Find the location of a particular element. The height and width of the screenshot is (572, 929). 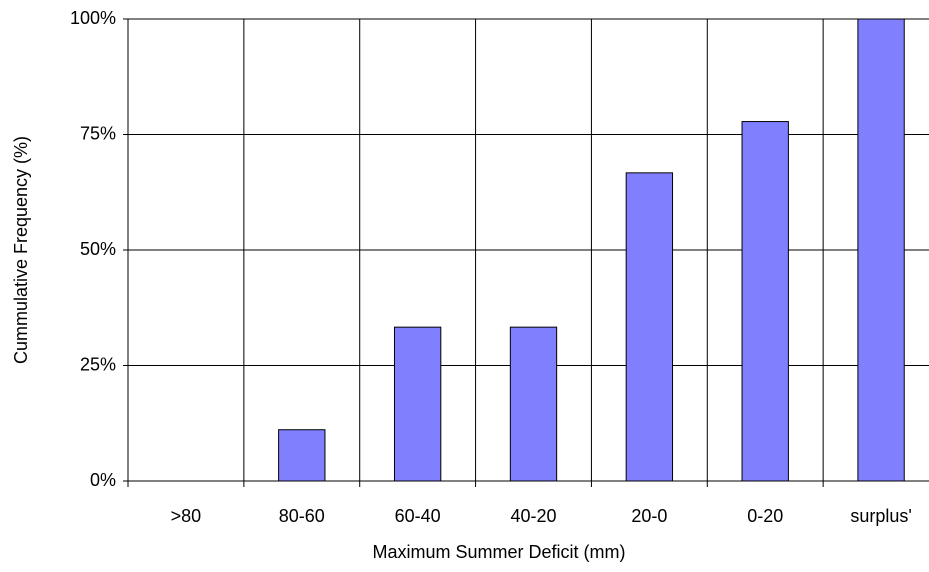

x-tick-label: 20-0 is located at coordinates (649, 516).